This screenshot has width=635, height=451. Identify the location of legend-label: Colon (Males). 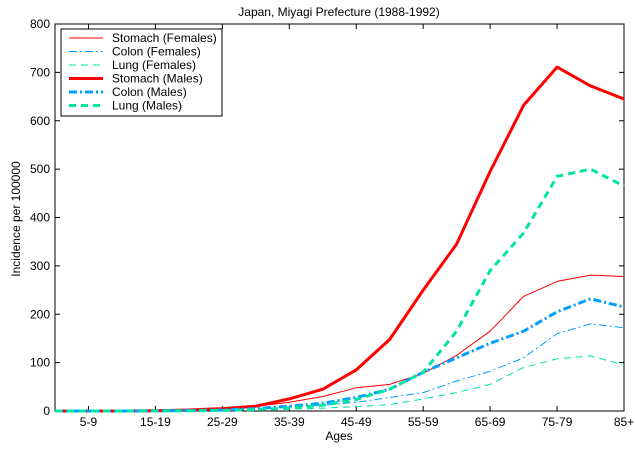
(149, 92).